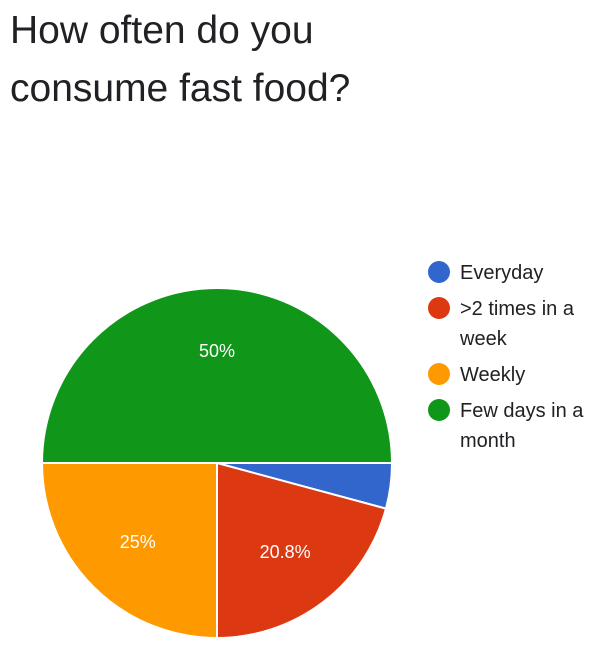 Image resolution: width=602 pixels, height=649 pixels. I want to click on legend-swatch-weekly, so click(439, 374).